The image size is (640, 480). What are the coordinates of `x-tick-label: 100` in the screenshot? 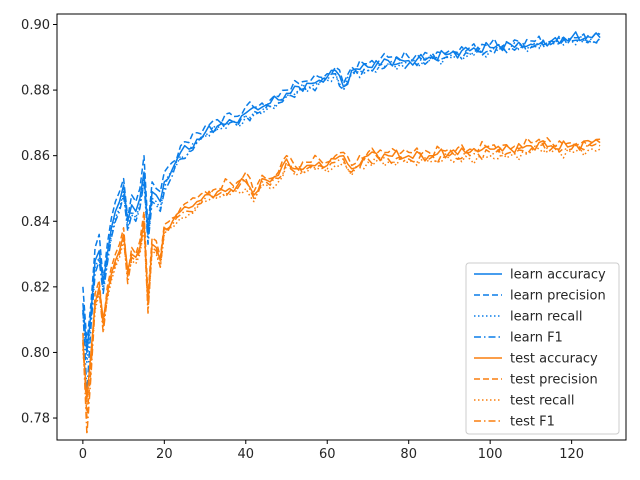 It's located at (490, 454).